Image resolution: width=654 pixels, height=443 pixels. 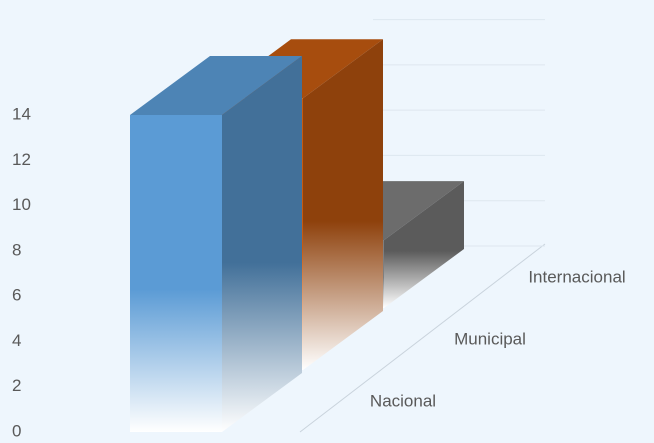 I want to click on category-label: Municipal, so click(x=490, y=338).